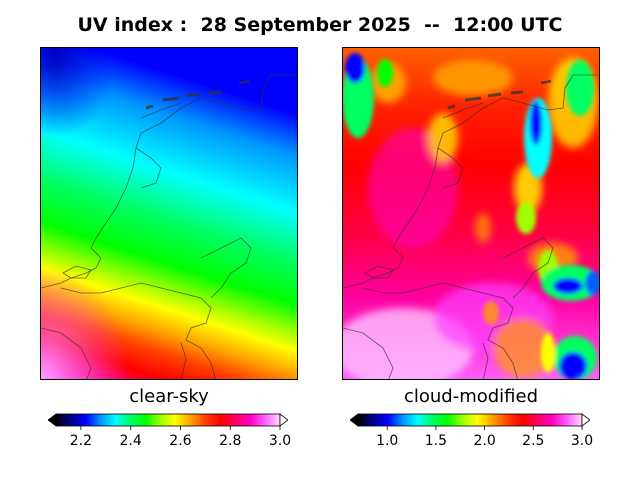 This screenshot has width=640, height=480. I want to click on colorbar-tick-label: 1.5, so click(436, 441).